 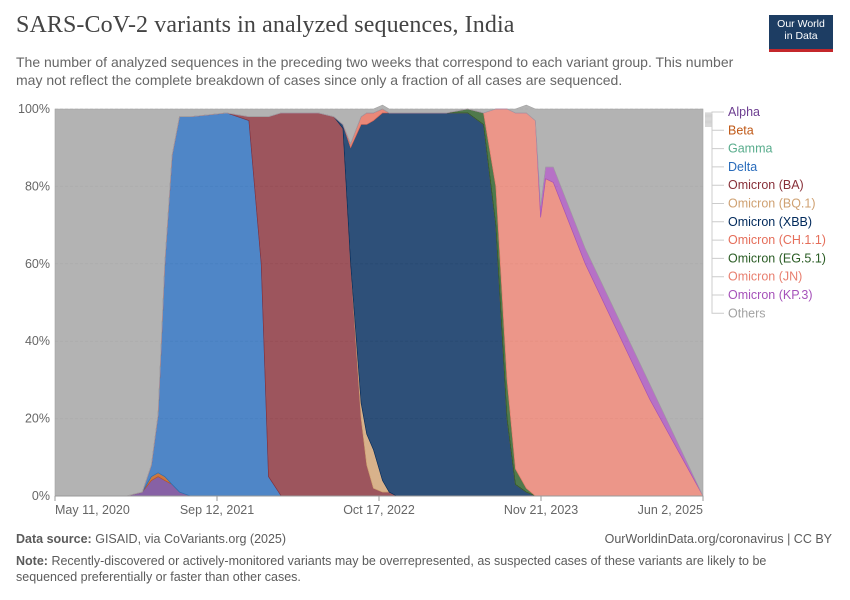 I want to click on y-tick-label: 60%, so click(x=37, y=264).